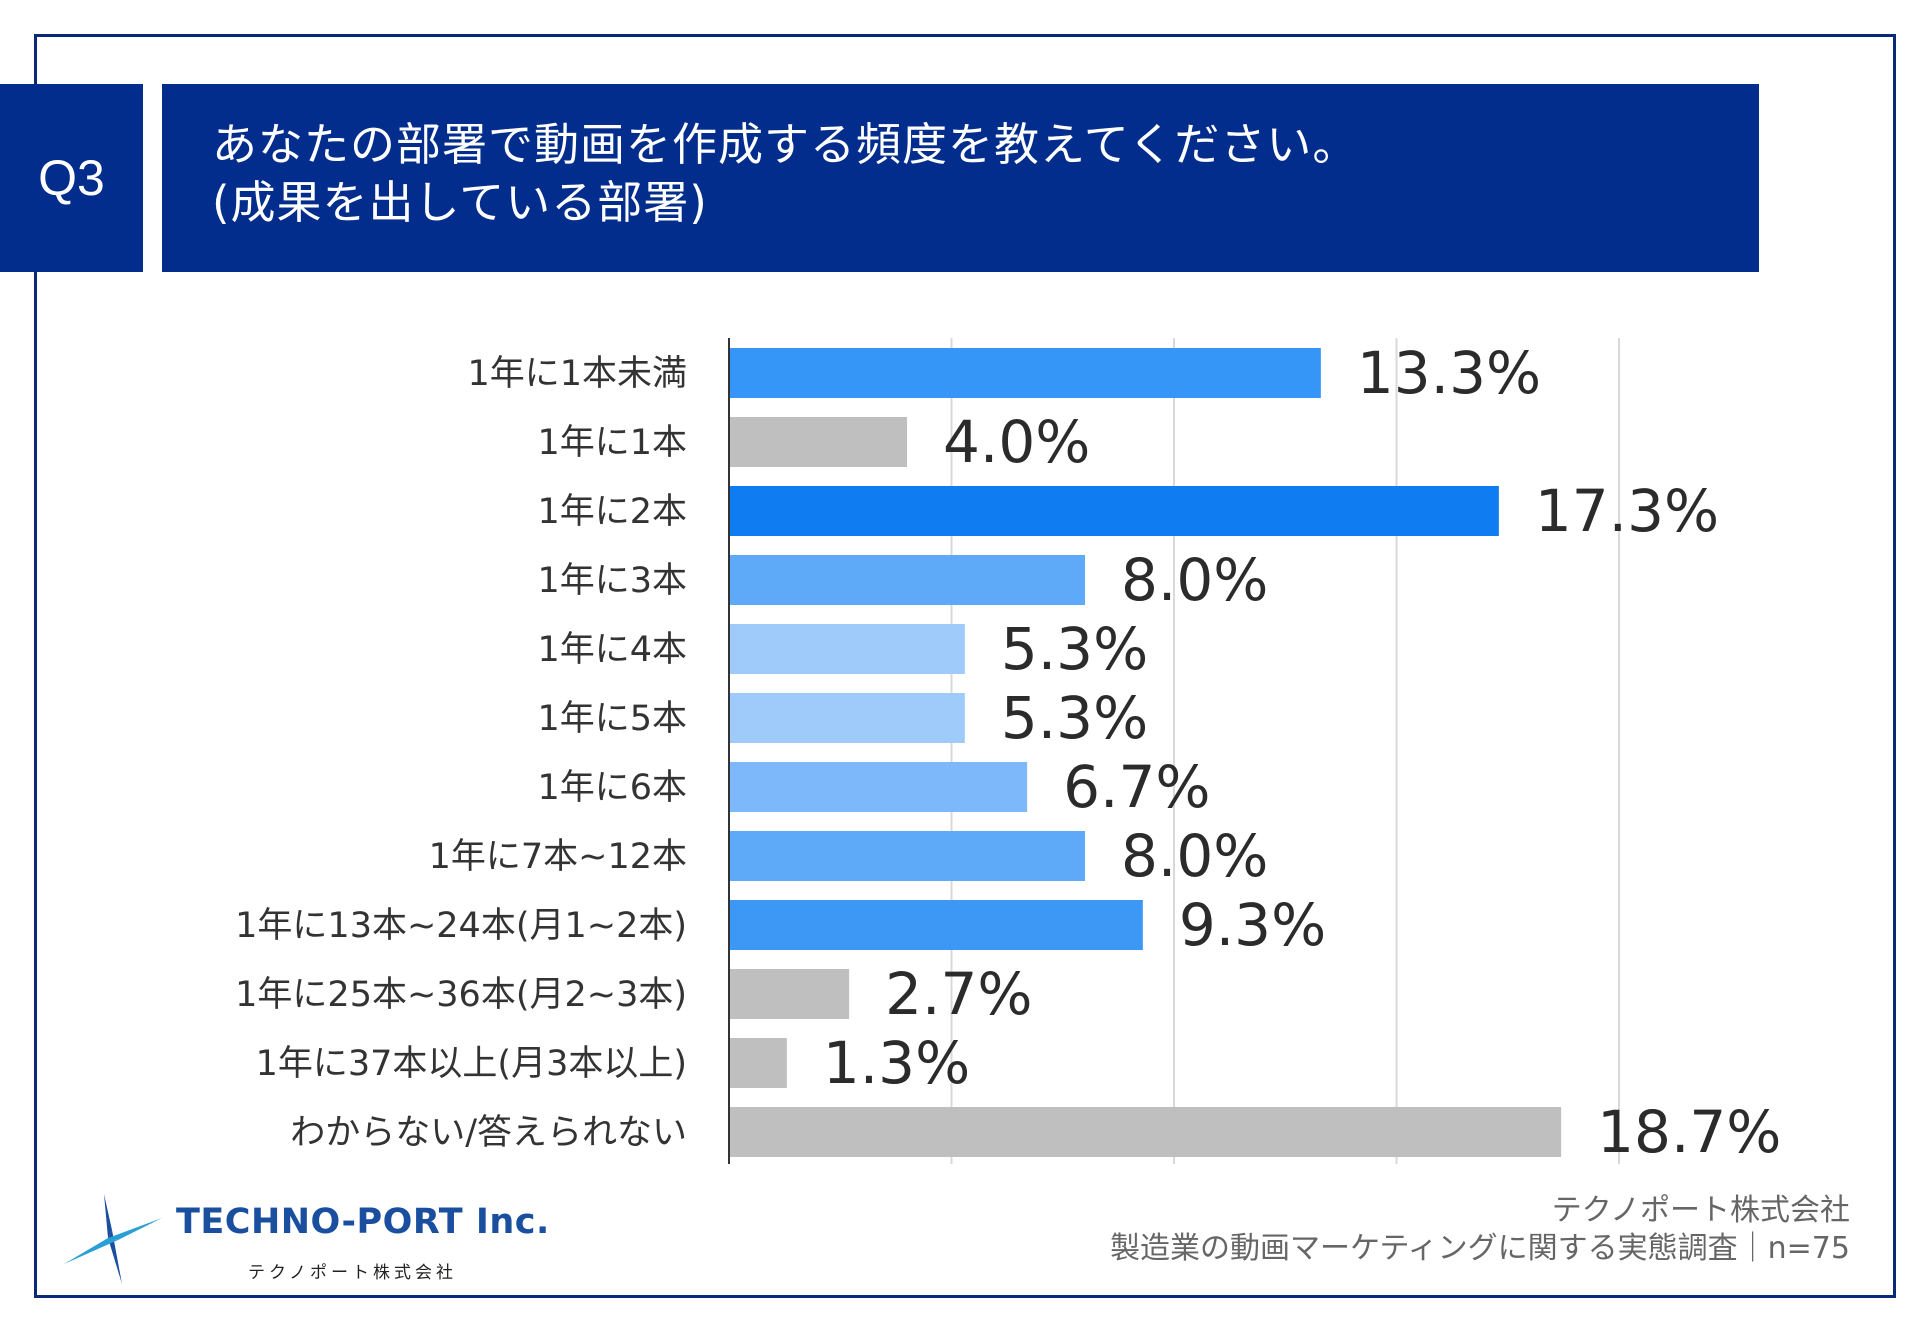 The image size is (1920, 1329). I want to click on value-label: 6.7%, so click(1136, 787).